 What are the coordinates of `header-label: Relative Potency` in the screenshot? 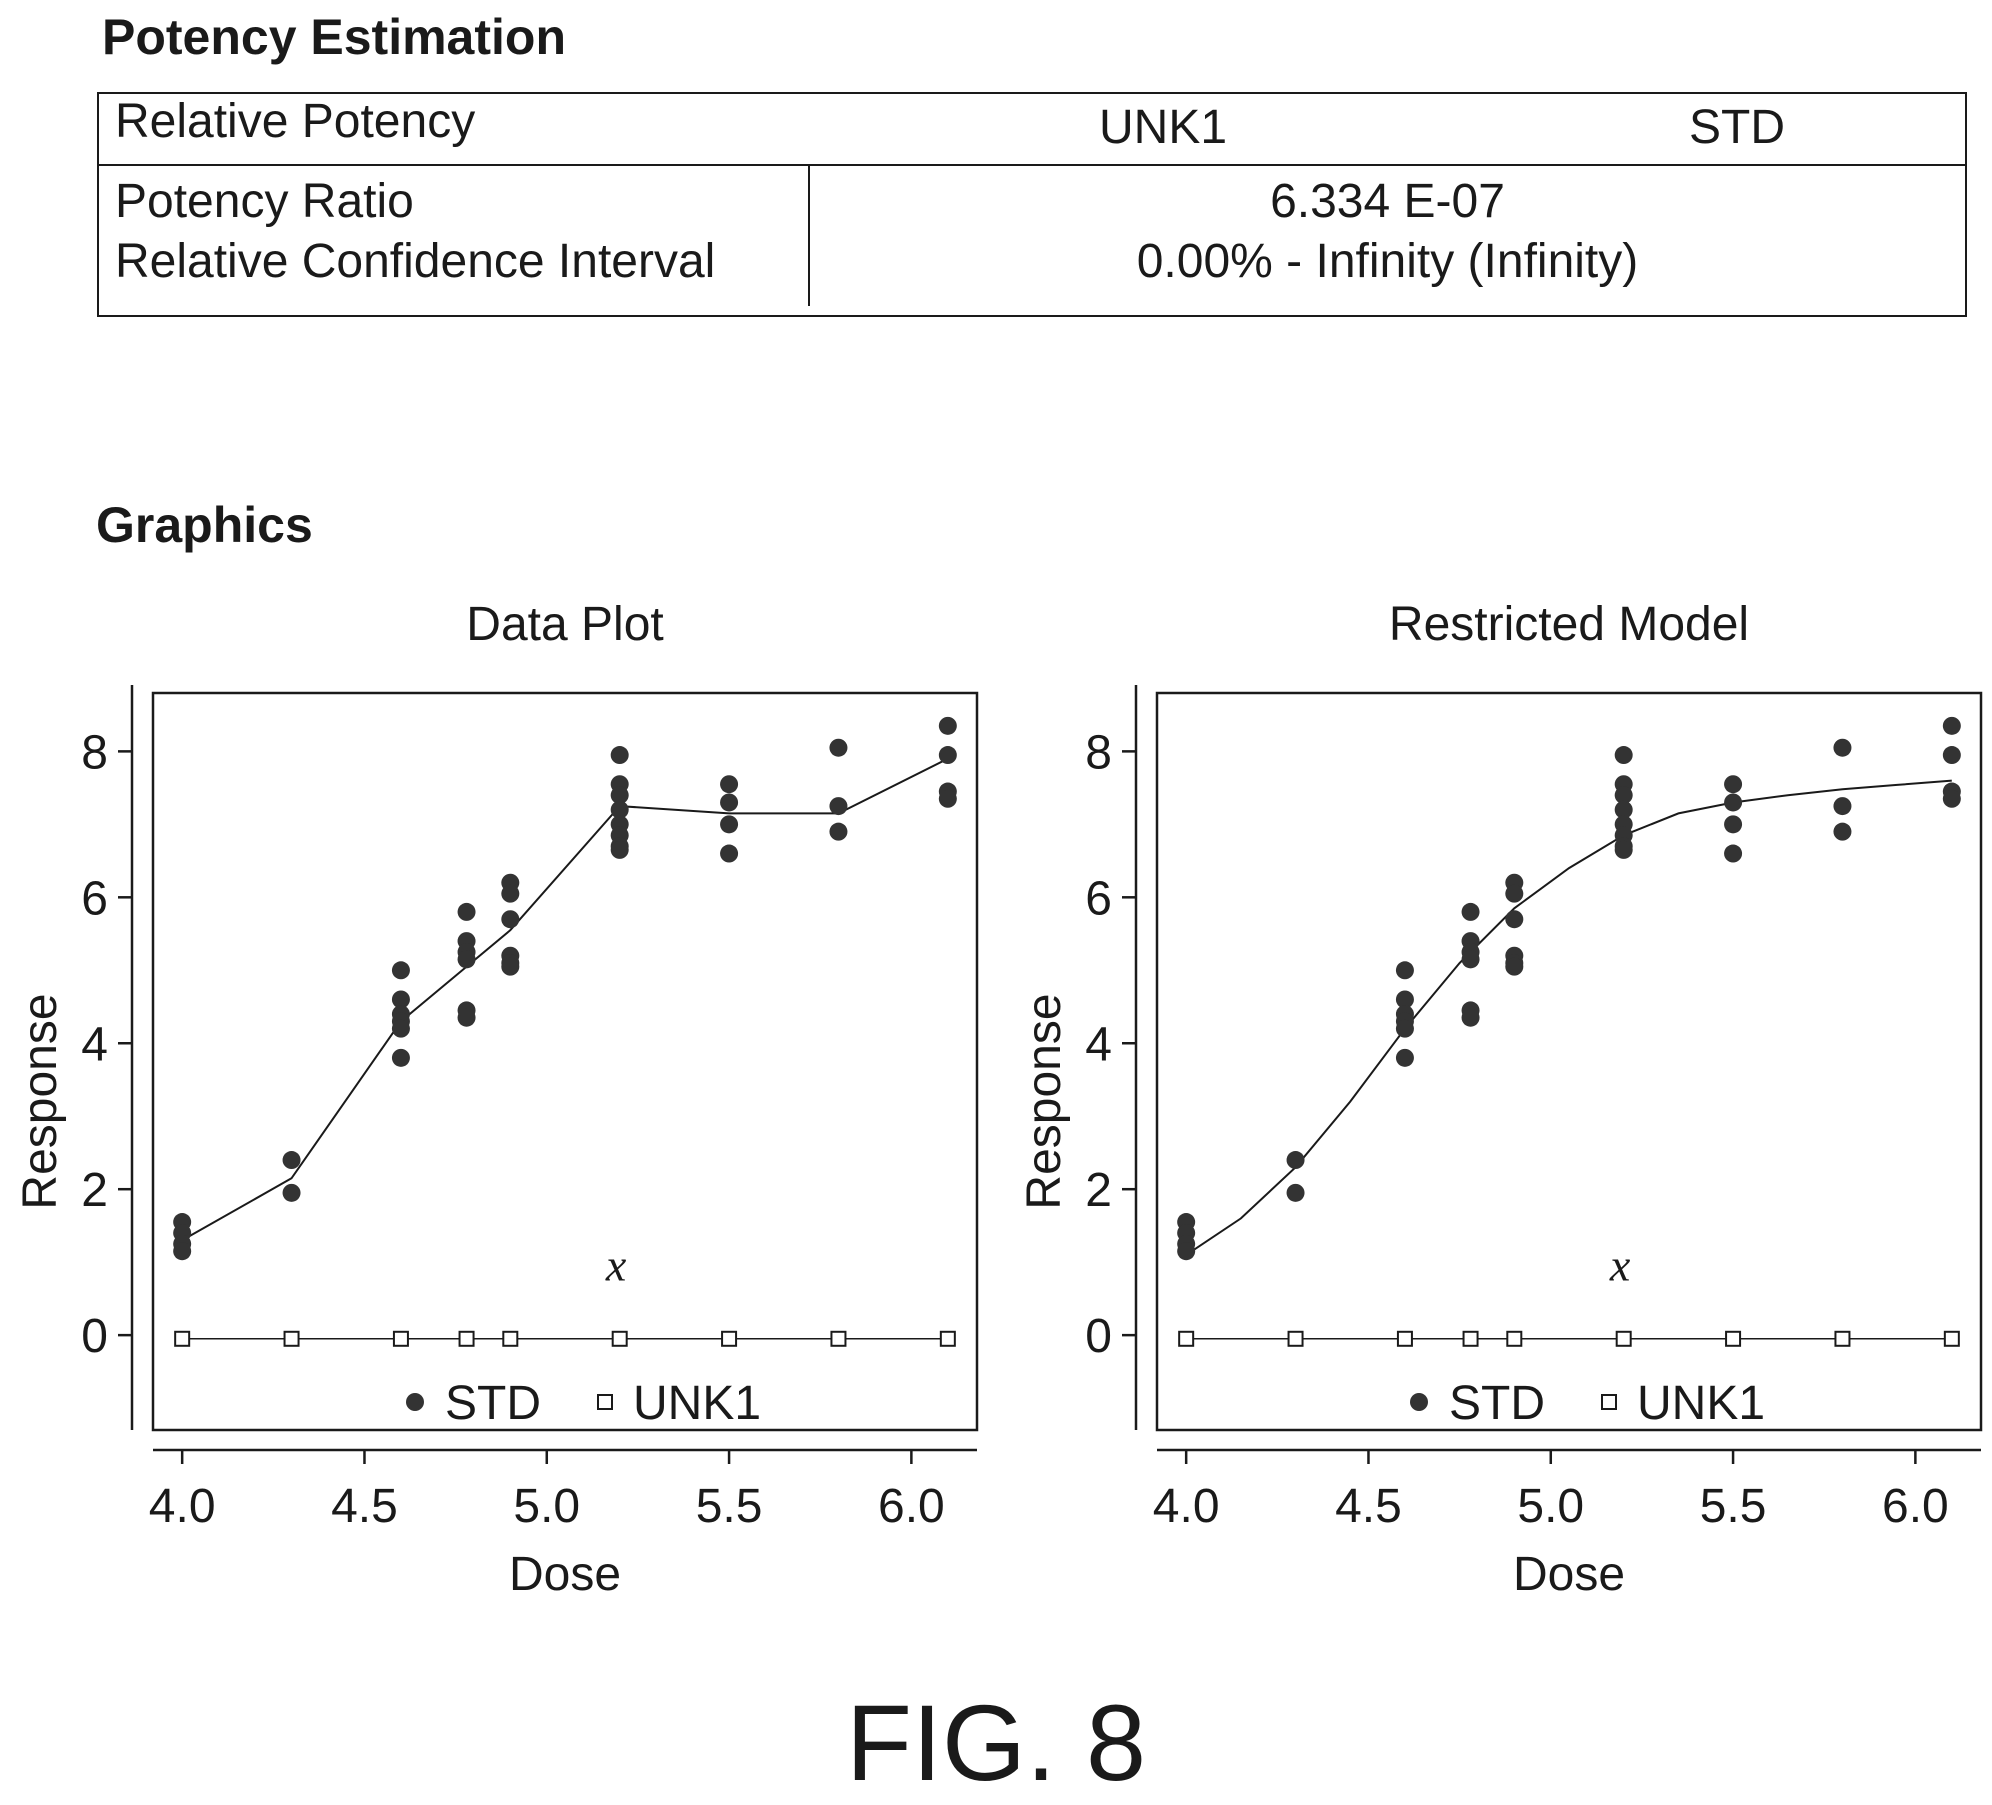 It's located at (453, 129).